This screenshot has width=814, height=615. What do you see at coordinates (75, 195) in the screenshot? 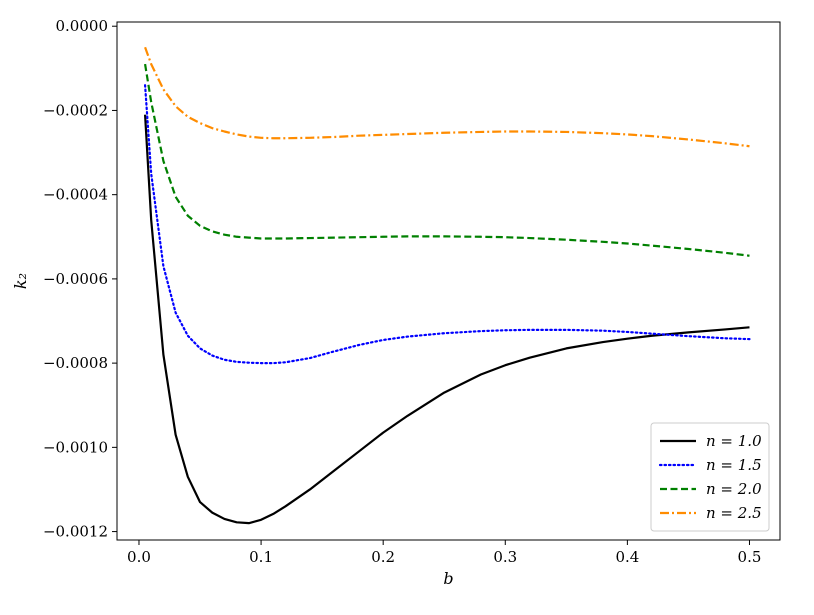
I see `y-tick-label: −0.0004` at bounding box center [75, 195].